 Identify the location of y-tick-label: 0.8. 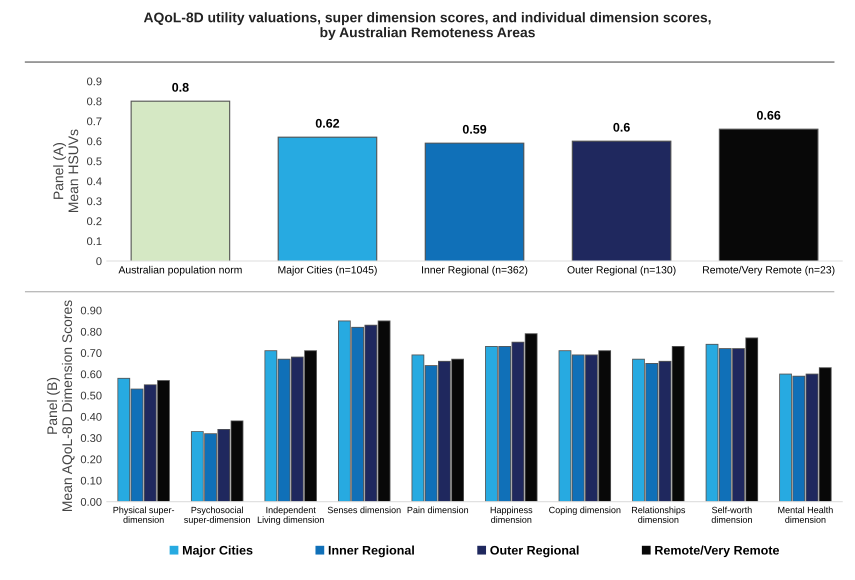
(94, 101).